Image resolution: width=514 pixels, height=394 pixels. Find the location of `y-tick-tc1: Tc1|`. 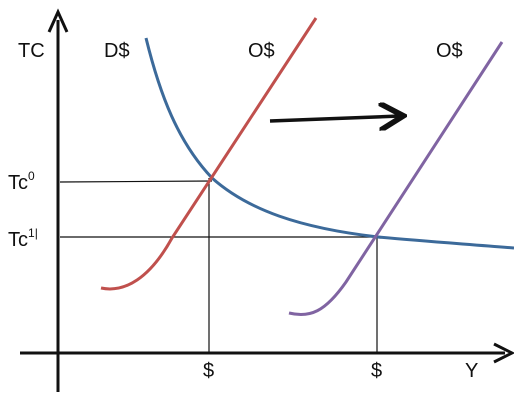

y-tick-tc1: Tc1| is located at coordinates (23, 238).